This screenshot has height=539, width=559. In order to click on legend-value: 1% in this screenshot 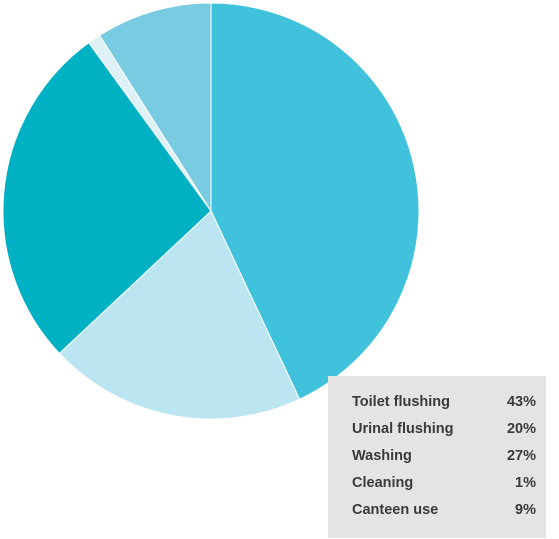, I will do `click(525, 483)`.